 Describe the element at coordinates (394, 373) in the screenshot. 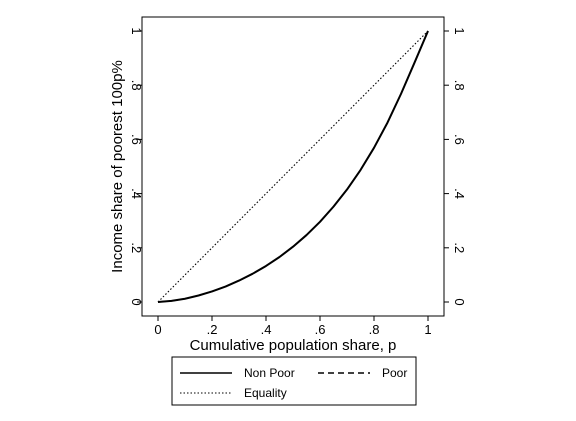

I see `legend-label-poor: Poor` at that location.